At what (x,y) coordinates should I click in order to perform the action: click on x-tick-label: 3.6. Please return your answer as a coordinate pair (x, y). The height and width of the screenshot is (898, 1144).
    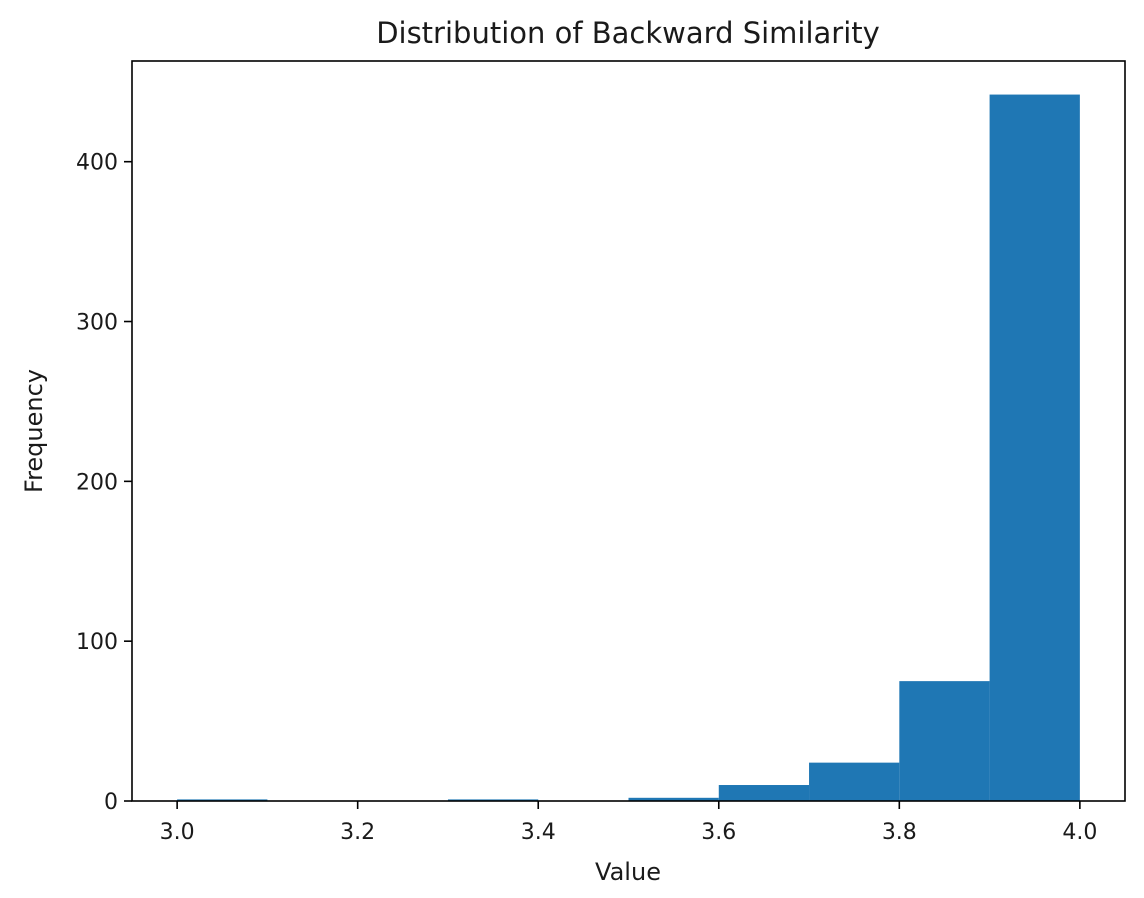
    Looking at the image, I should click on (718, 832).